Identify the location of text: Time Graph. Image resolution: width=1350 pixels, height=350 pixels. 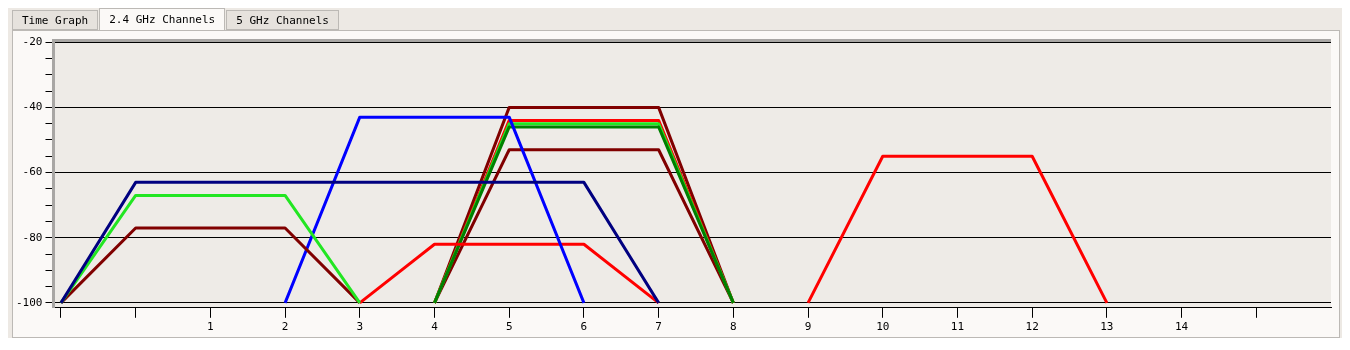
(55, 20).